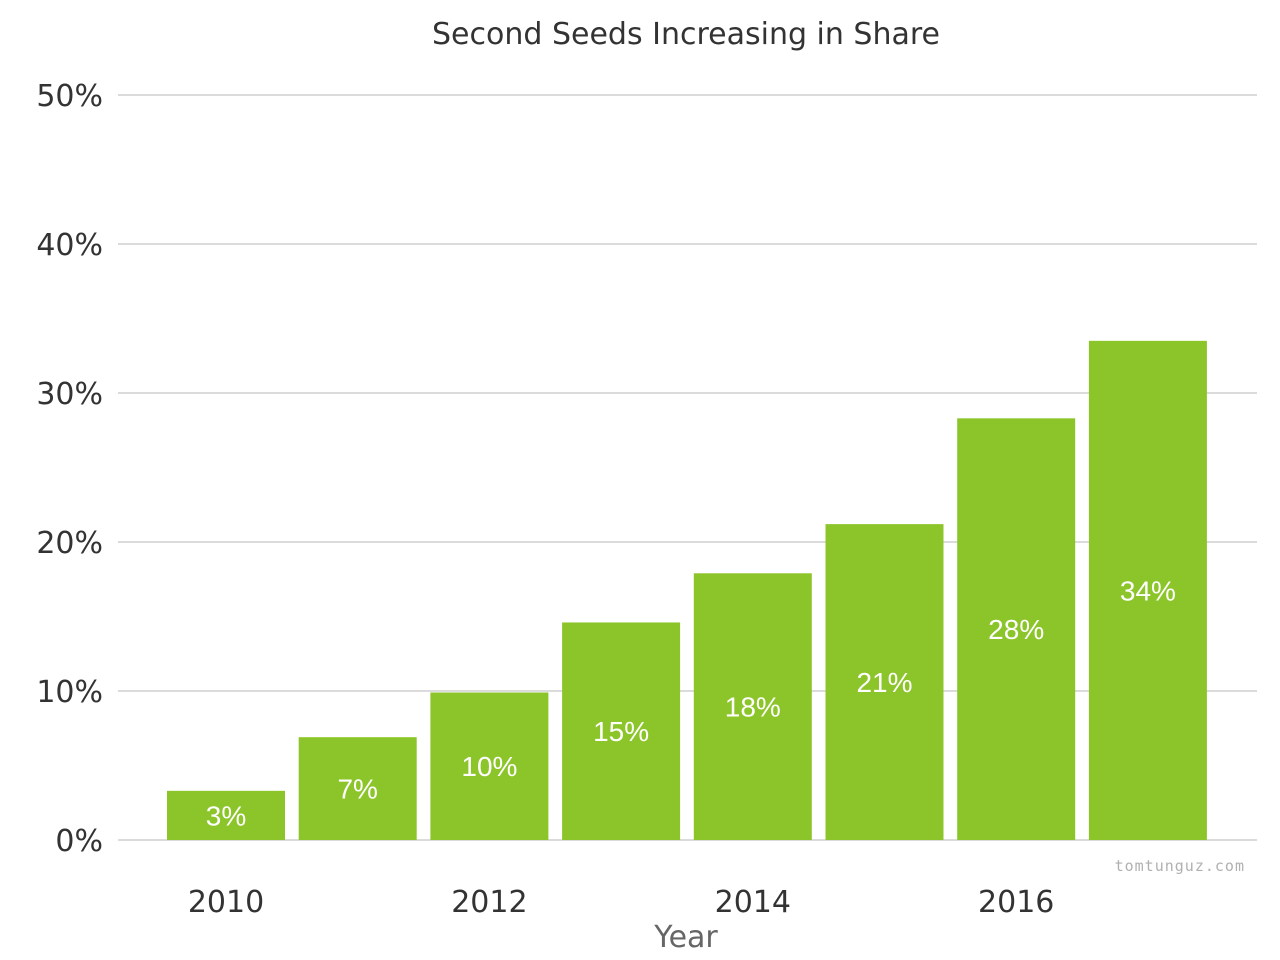 Image resolution: width=1280 pixels, height=960 pixels. What do you see at coordinates (753, 902) in the screenshot?
I see `x-tick-label: 2014` at bounding box center [753, 902].